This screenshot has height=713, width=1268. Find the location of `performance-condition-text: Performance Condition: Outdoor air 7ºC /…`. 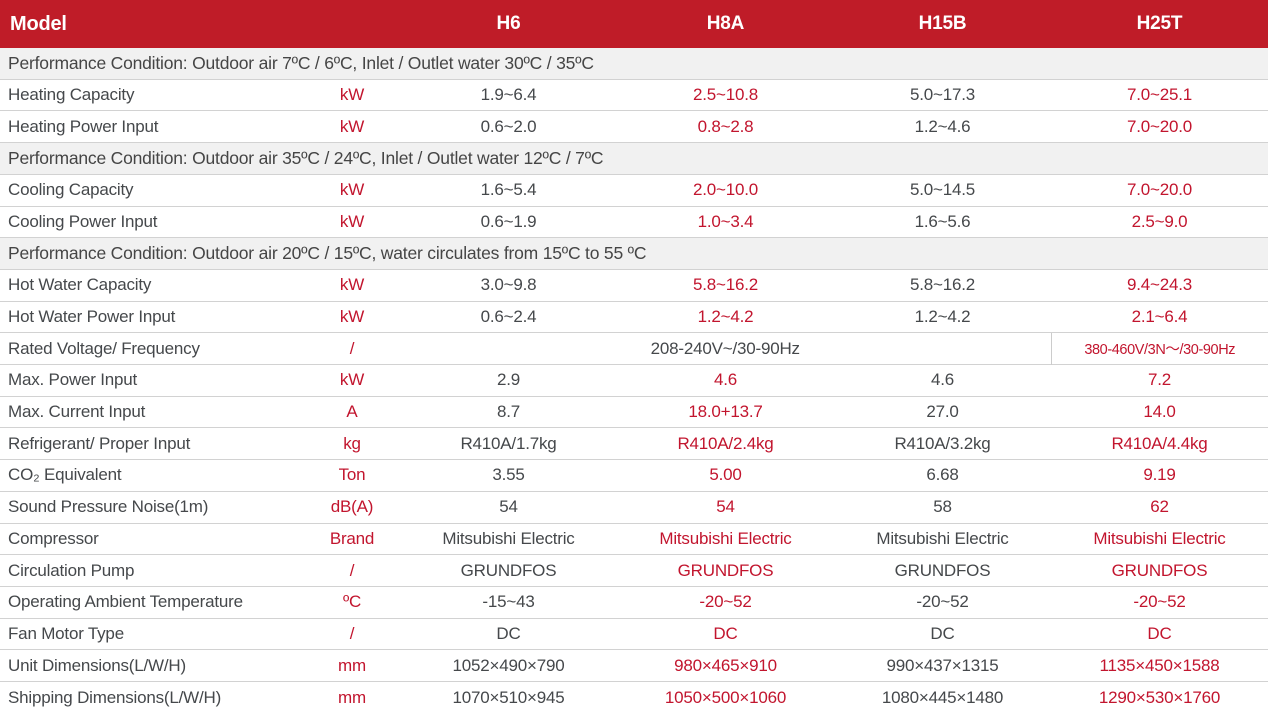

performance-condition-text: Performance Condition: Outdoor air 7ºC /… is located at coordinates (634, 64).